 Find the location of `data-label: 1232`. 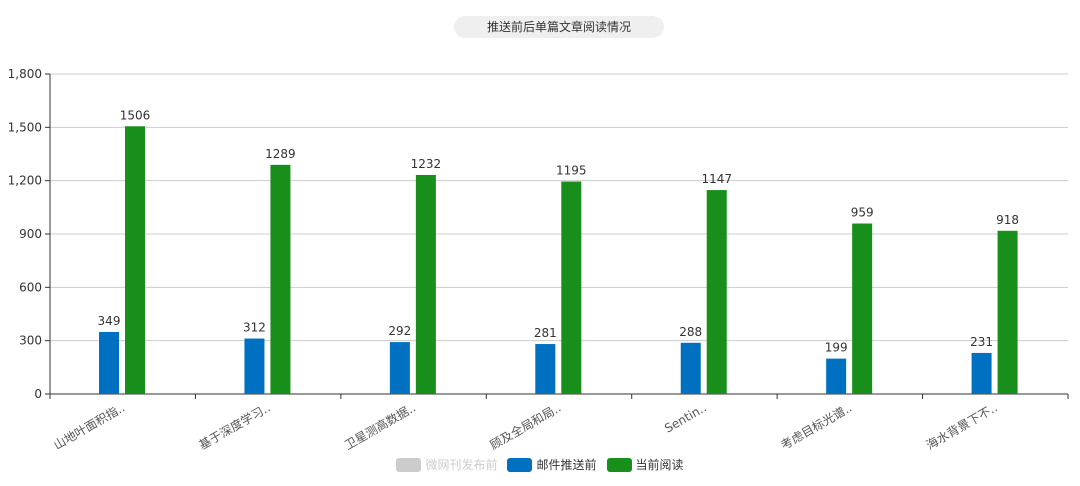

data-label: 1232 is located at coordinates (426, 164).